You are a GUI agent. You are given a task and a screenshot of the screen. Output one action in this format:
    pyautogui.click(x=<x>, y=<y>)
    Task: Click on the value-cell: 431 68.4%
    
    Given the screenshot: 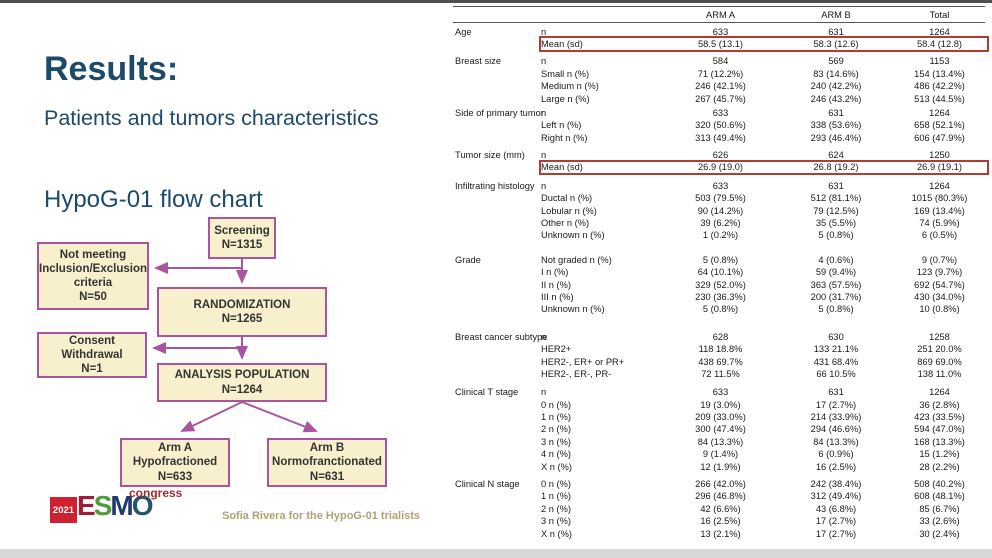 What is the action you would take?
    pyautogui.click(x=836, y=361)
    